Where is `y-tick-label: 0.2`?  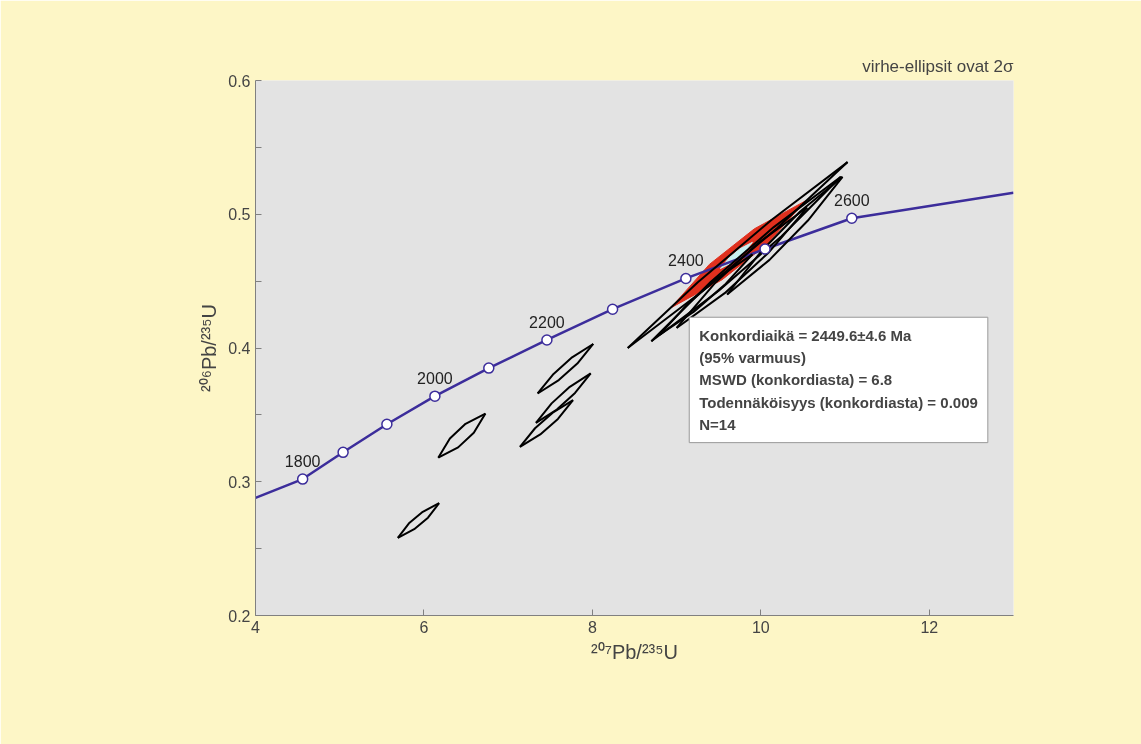 y-tick-label: 0.2 is located at coordinates (239, 616).